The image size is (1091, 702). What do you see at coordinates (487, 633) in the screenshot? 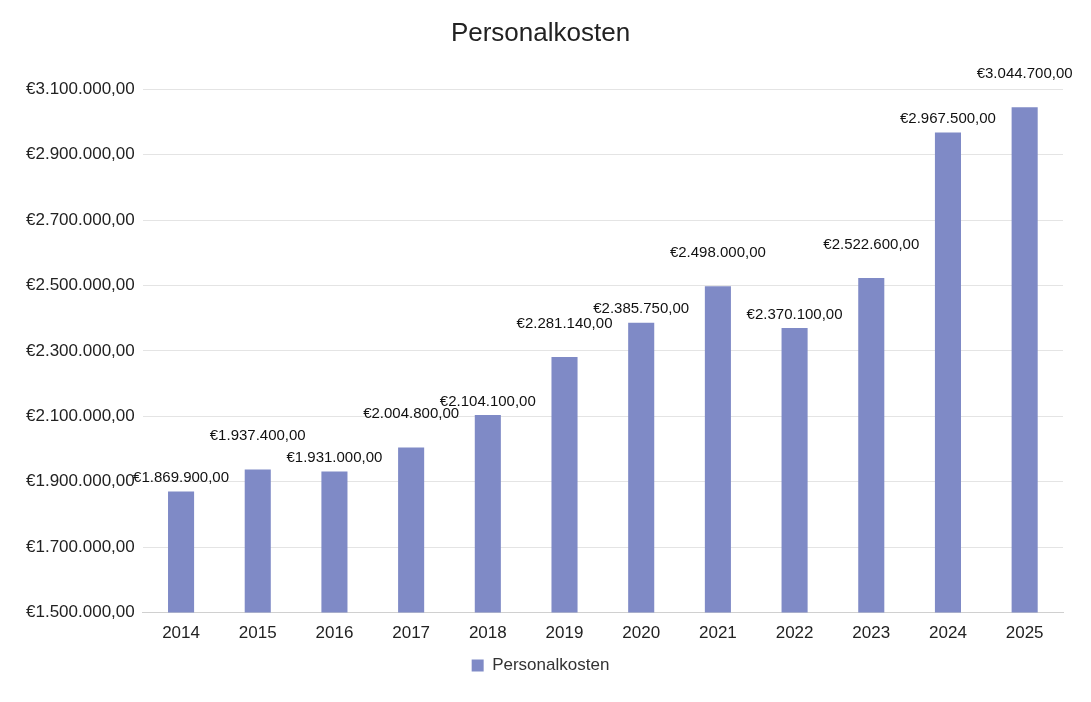
I see `x-tick-label: 2018` at bounding box center [487, 633].